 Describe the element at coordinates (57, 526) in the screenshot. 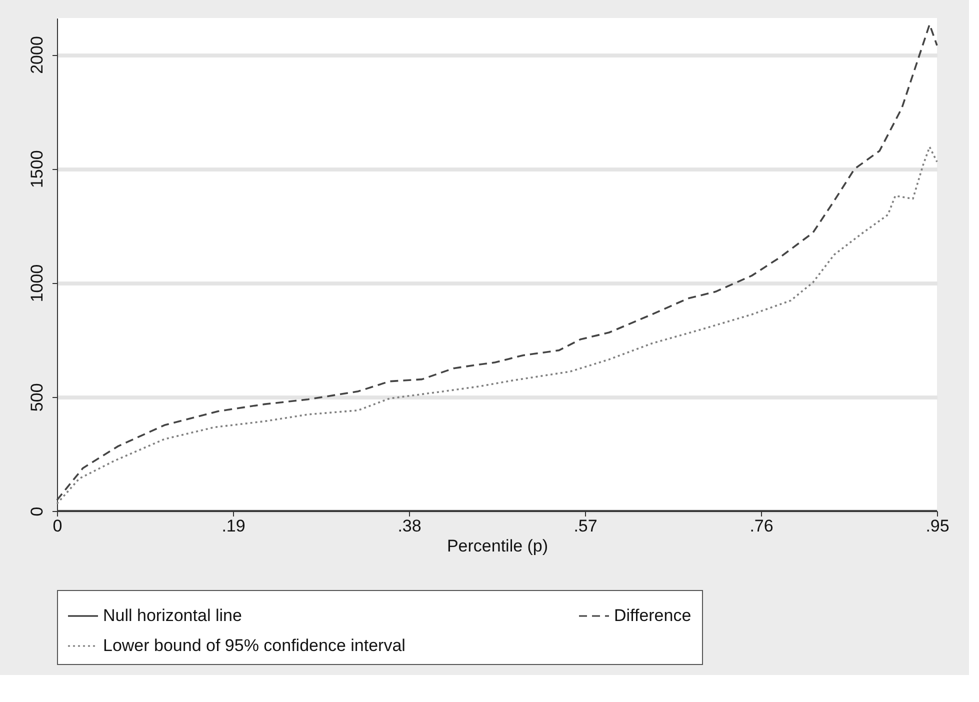

I see `x-tick-label: 0` at that location.